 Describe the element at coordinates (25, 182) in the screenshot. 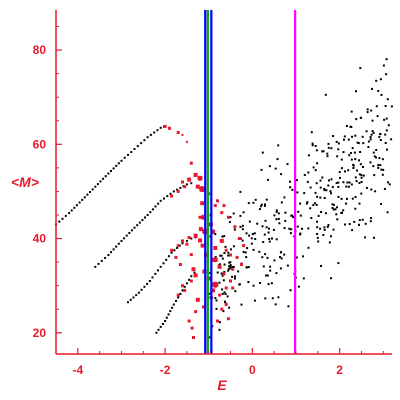

I see `y-axis-title: <M>` at that location.